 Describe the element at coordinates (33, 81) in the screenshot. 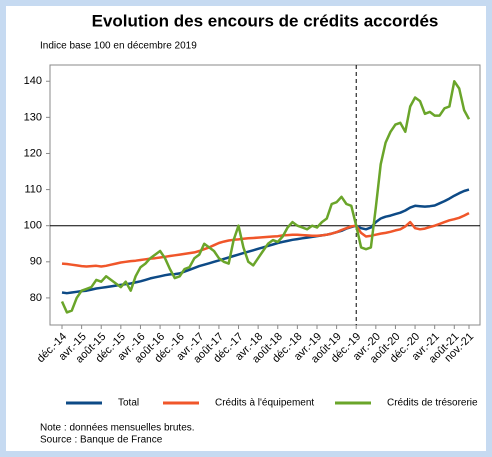

I see `y-tick-label: 140` at that location.